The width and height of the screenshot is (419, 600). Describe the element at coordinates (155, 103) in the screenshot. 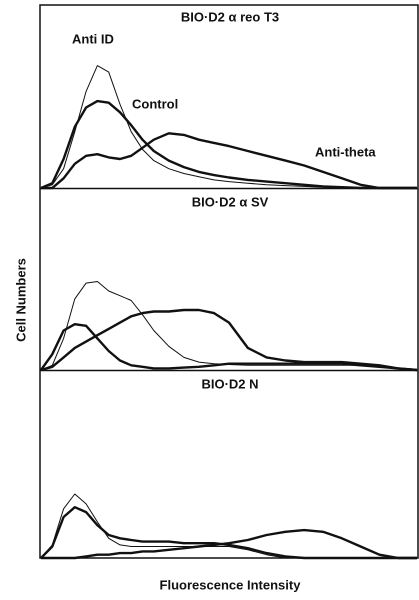

I see `annotation: Control` at that location.